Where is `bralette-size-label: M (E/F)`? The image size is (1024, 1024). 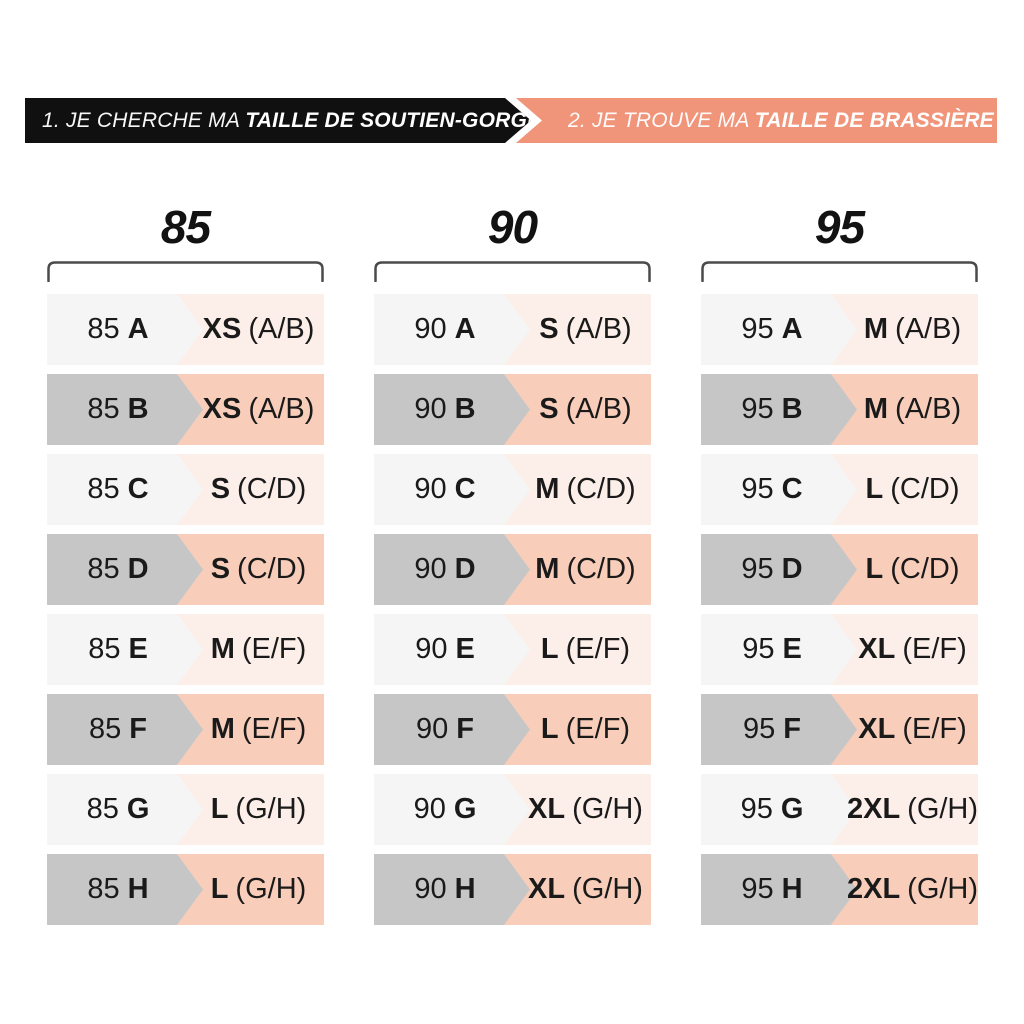 bralette-size-label: M (E/F) is located at coordinates (258, 649).